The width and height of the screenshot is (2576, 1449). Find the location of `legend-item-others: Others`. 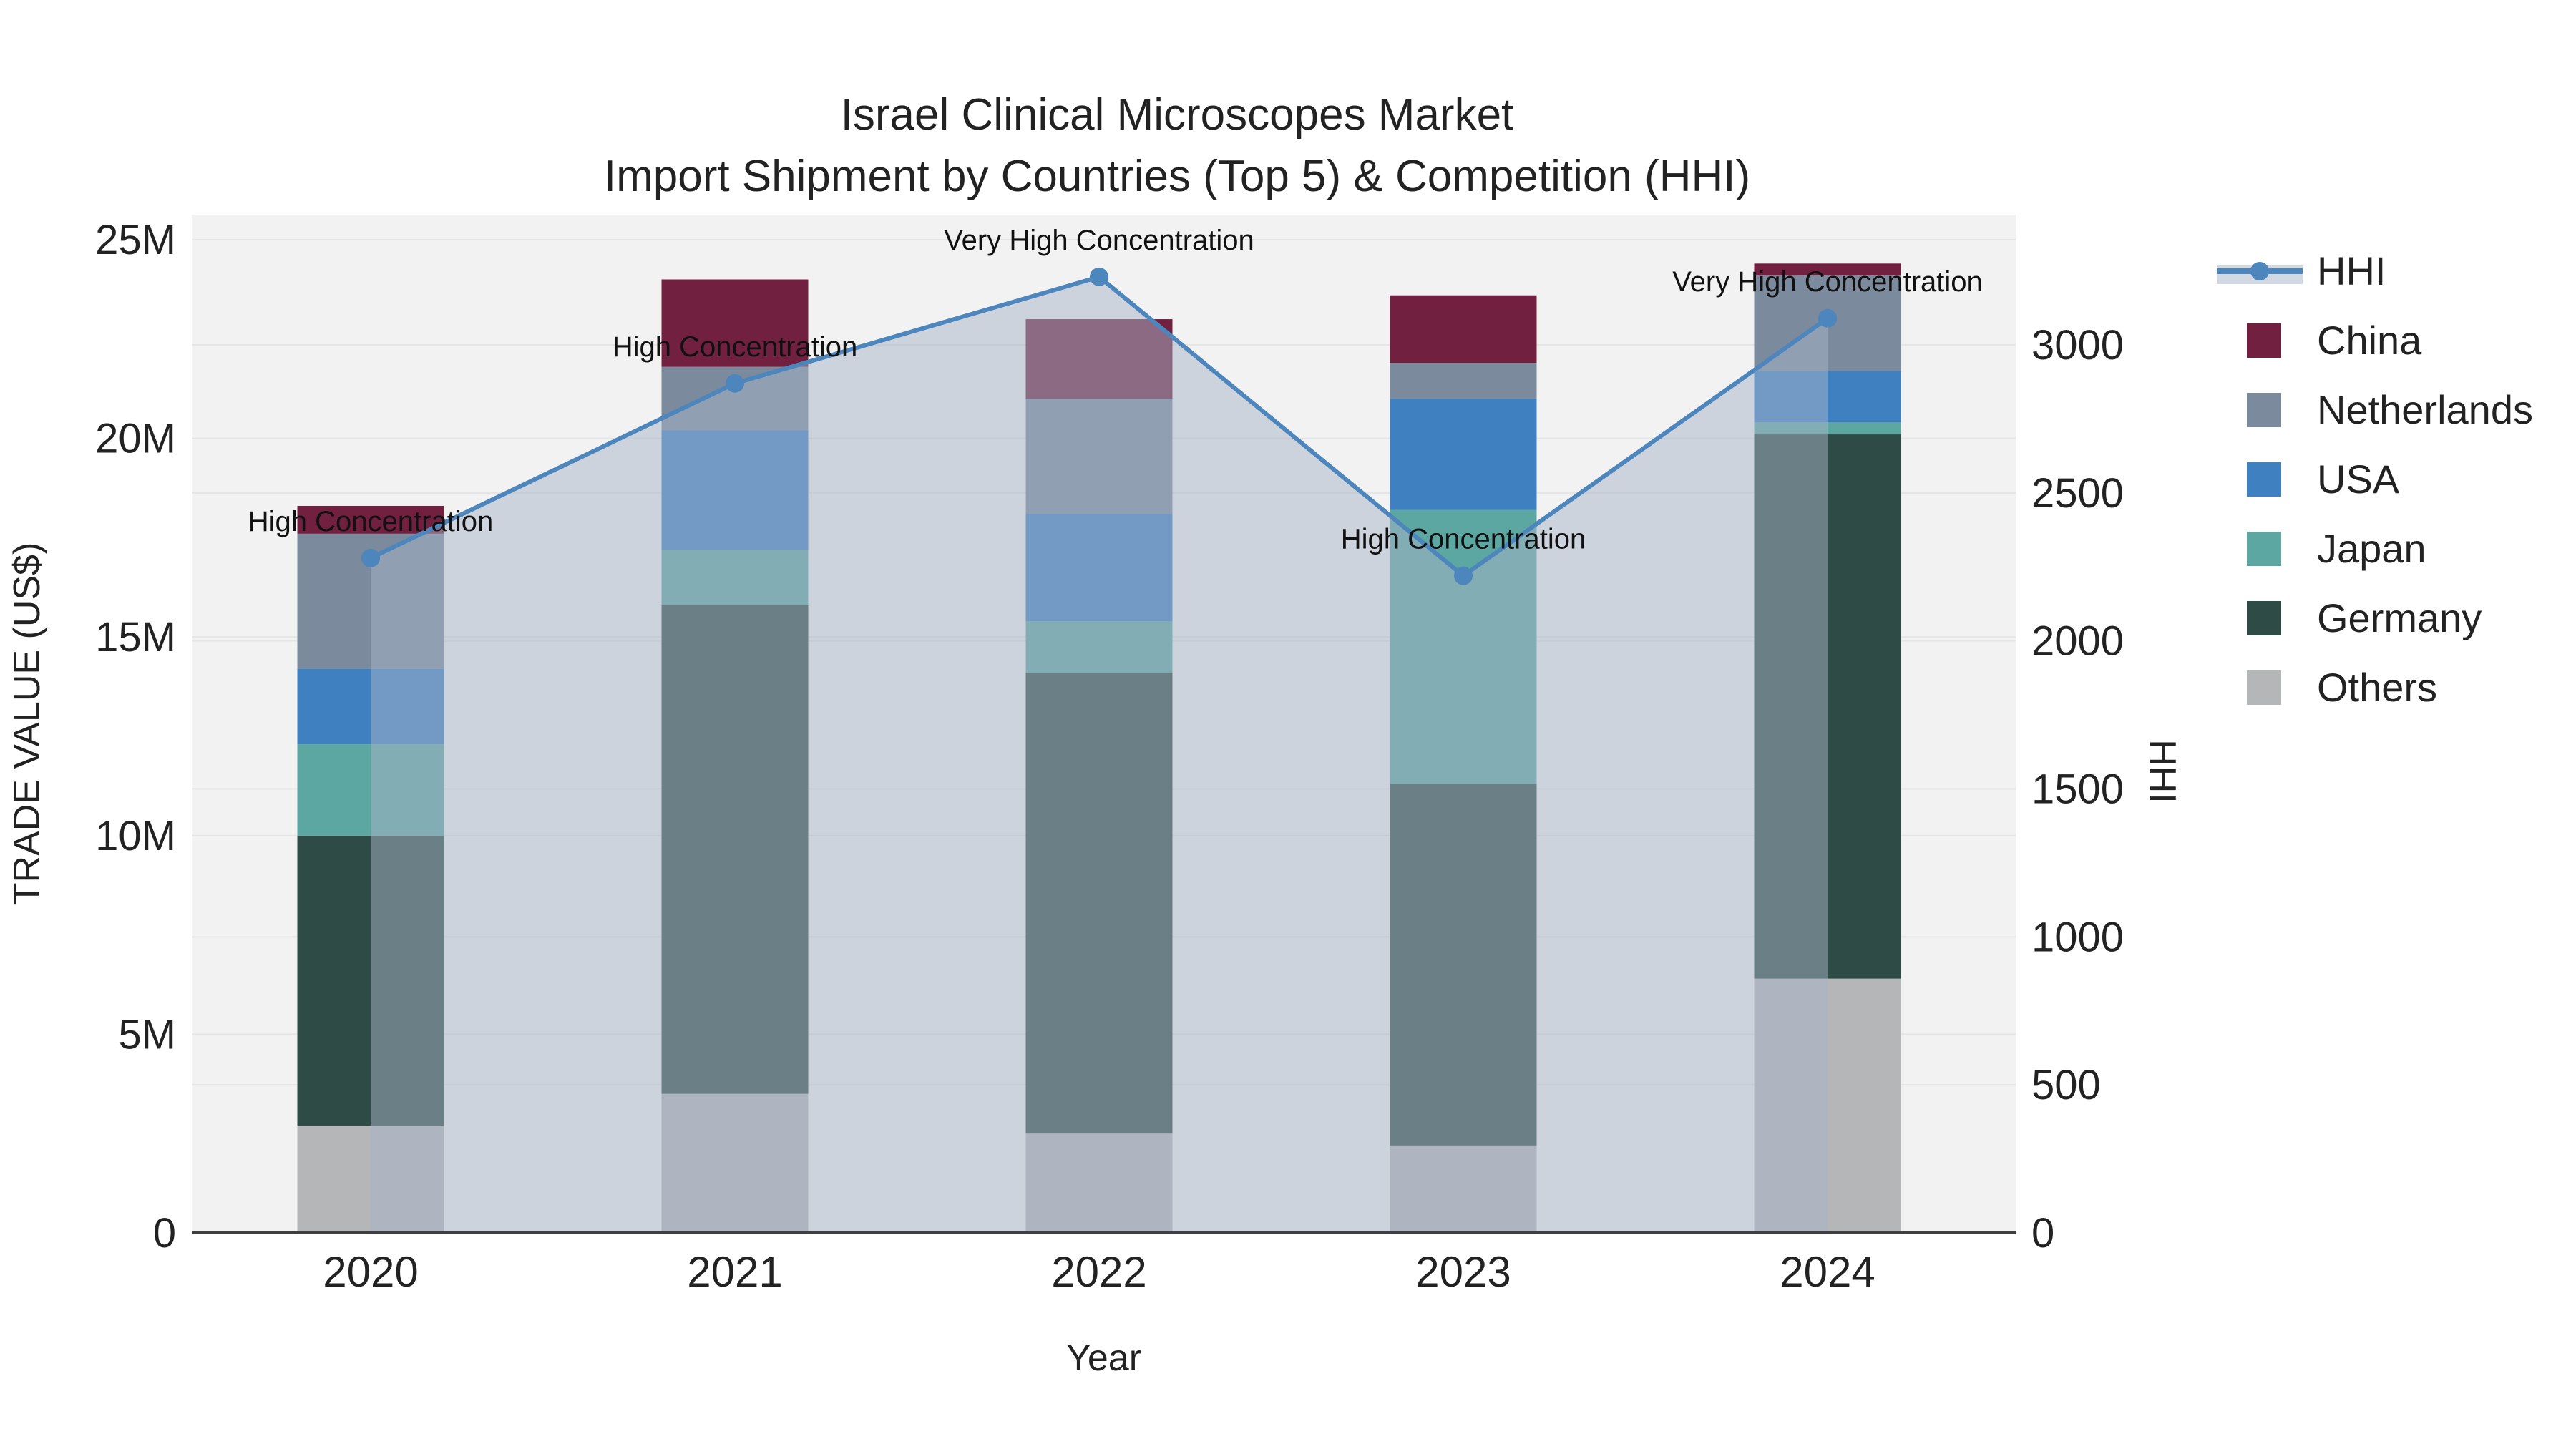

legend-item-others: Others is located at coordinates (2375, 687).